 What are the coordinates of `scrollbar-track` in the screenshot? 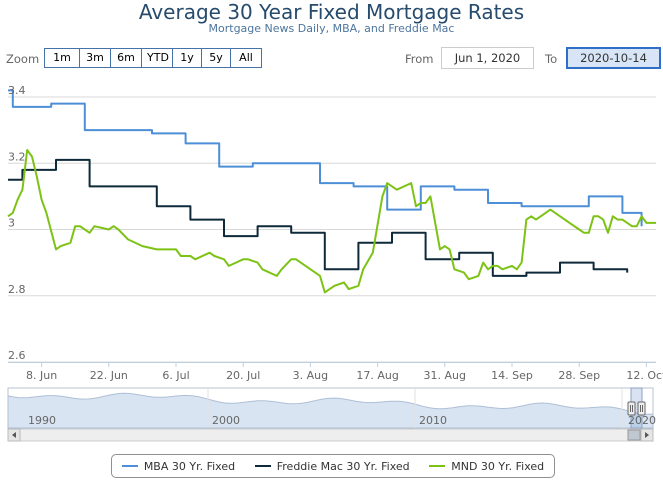 It's located at (330, 435).